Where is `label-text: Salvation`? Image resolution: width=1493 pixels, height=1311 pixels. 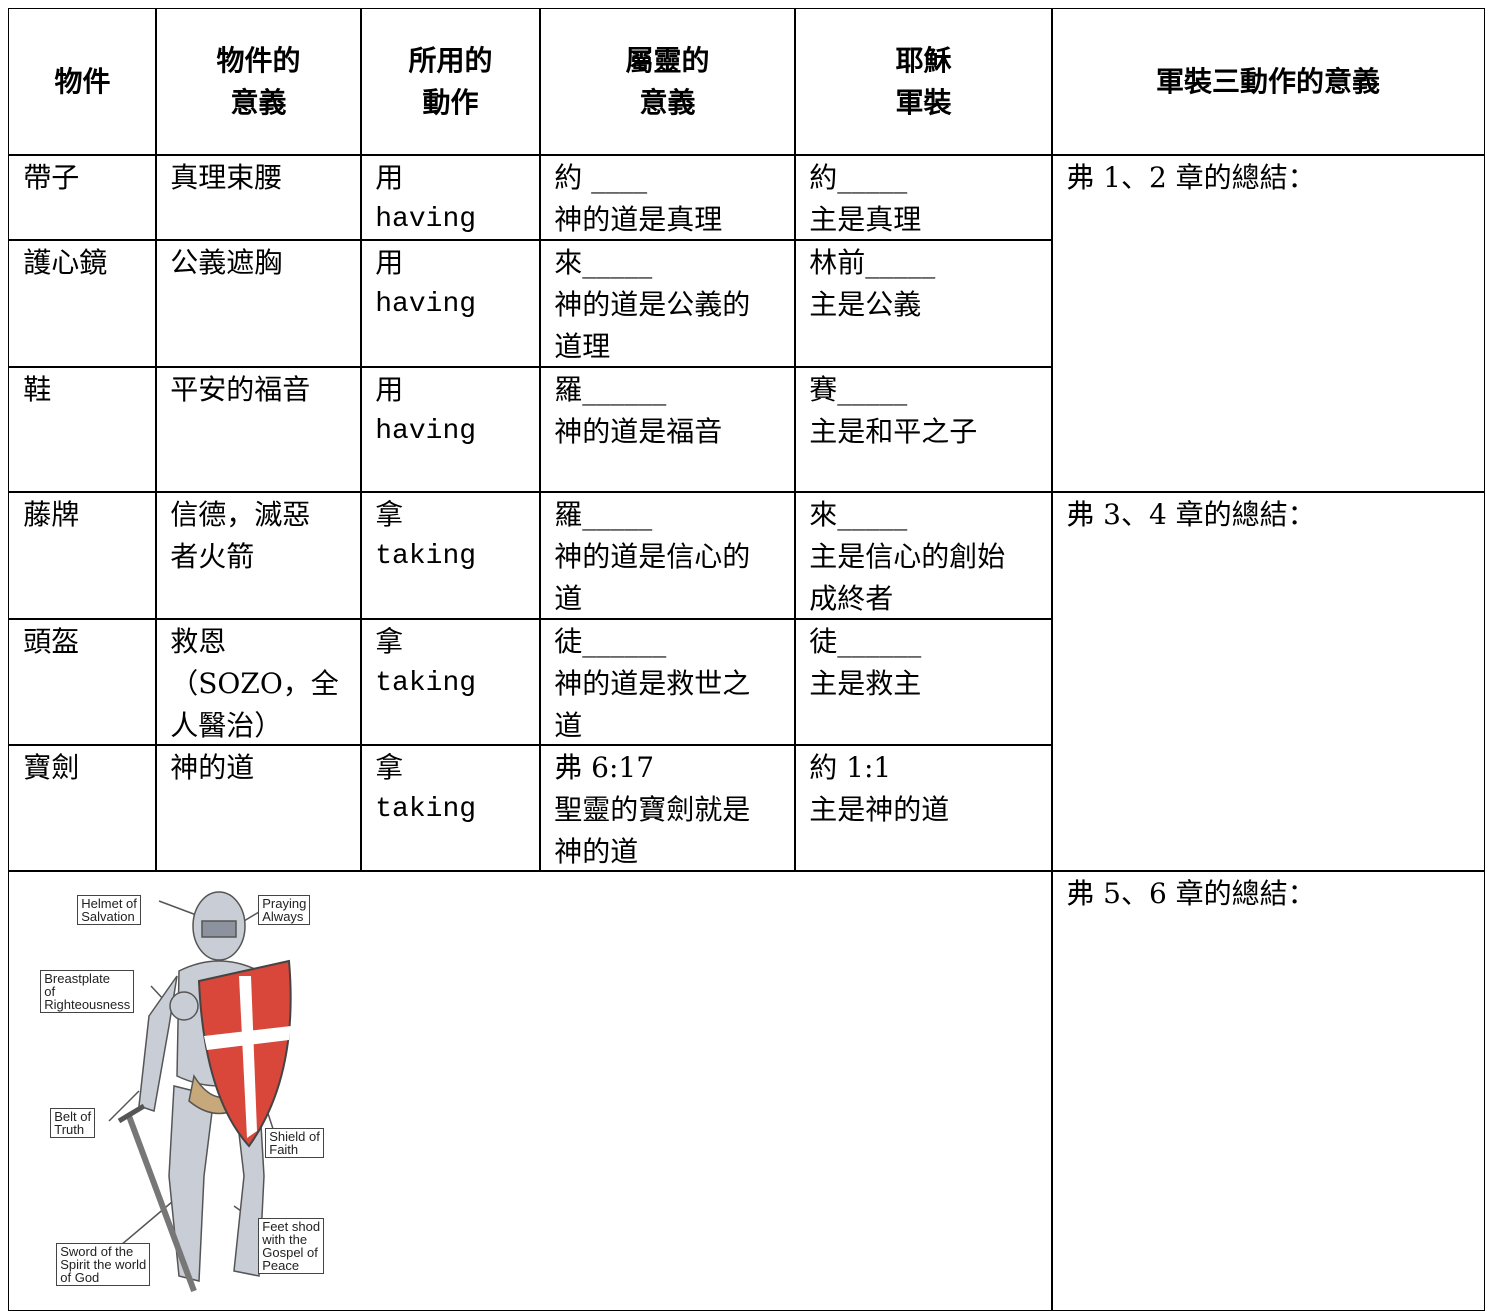
label-text: Salvation is located at coordinates (108, 917).